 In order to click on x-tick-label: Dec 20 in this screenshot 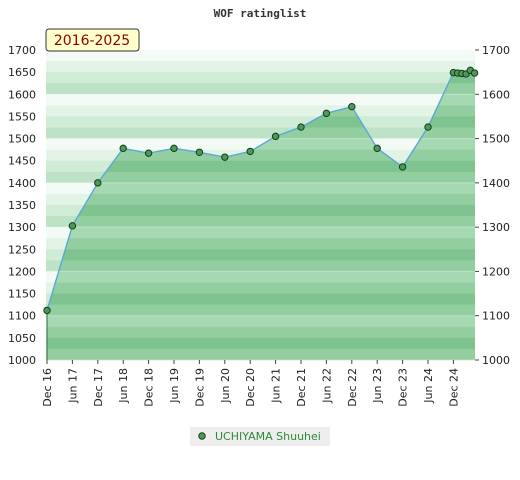, I will do `click(250, 387)`.